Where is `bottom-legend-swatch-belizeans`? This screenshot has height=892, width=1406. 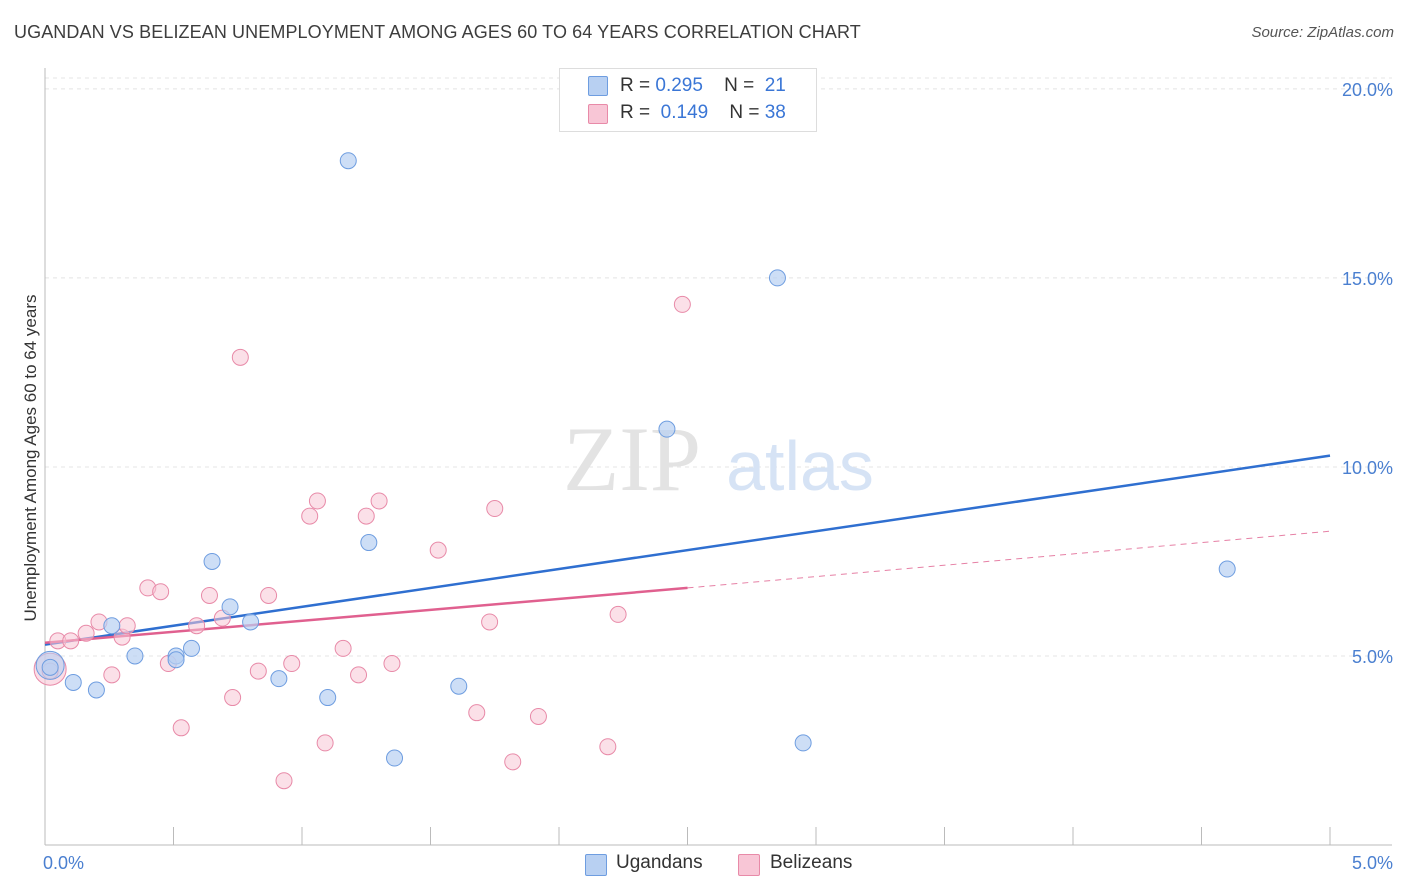
bottom-legend-swatch-belizeans is located at coordinates (749, 865).